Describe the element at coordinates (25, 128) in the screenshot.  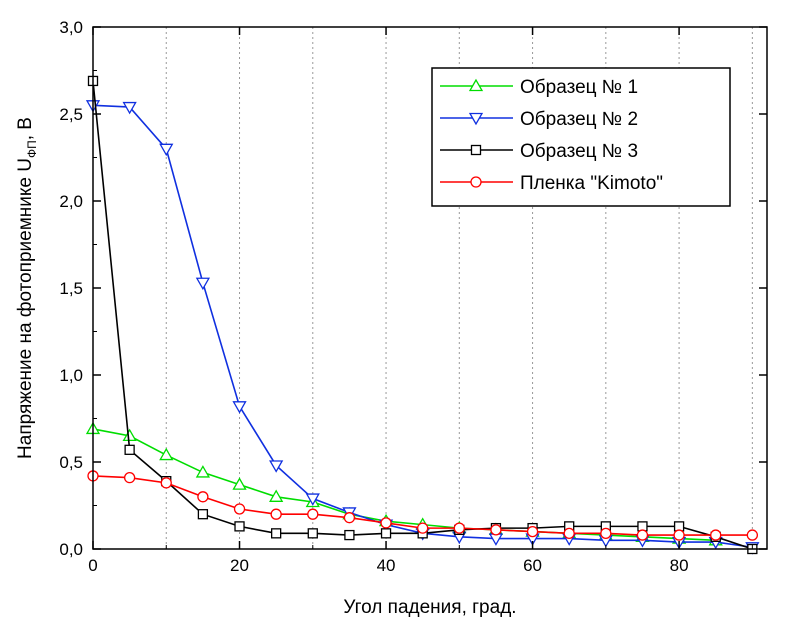
I see `y-axis-title-unit: , В` at that location.